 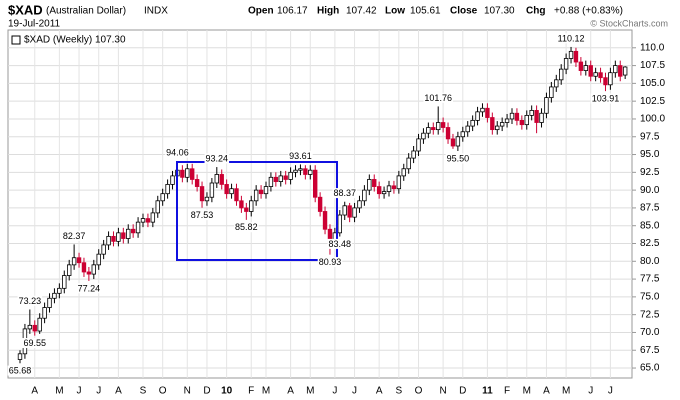 What do you see at coordinates (487, 391) in the screenshot?
I see `x-tick-label: 11` at bounding box center [487, 391].